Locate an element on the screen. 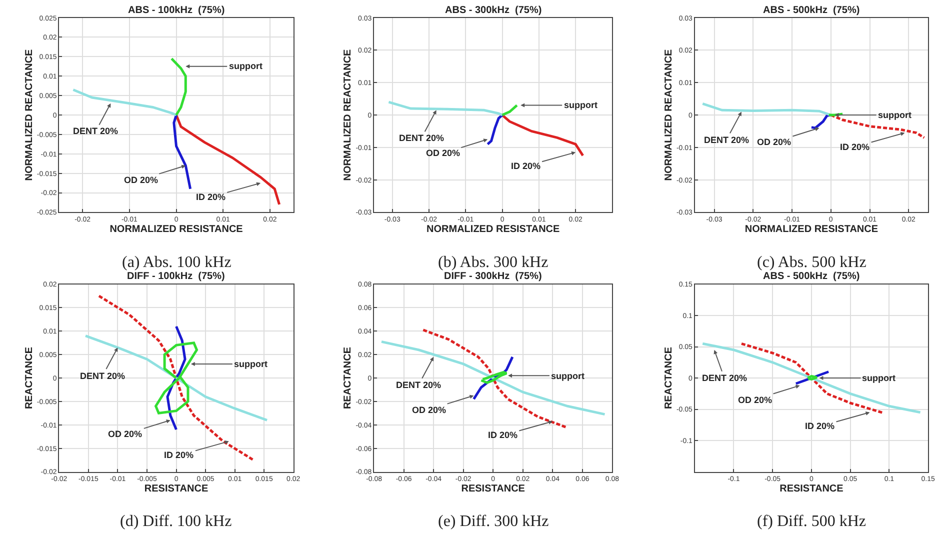 The height and width of the screenshot is (533, 939). text: (a) Abs. 100 kHz is located at coordinates (177, 262).